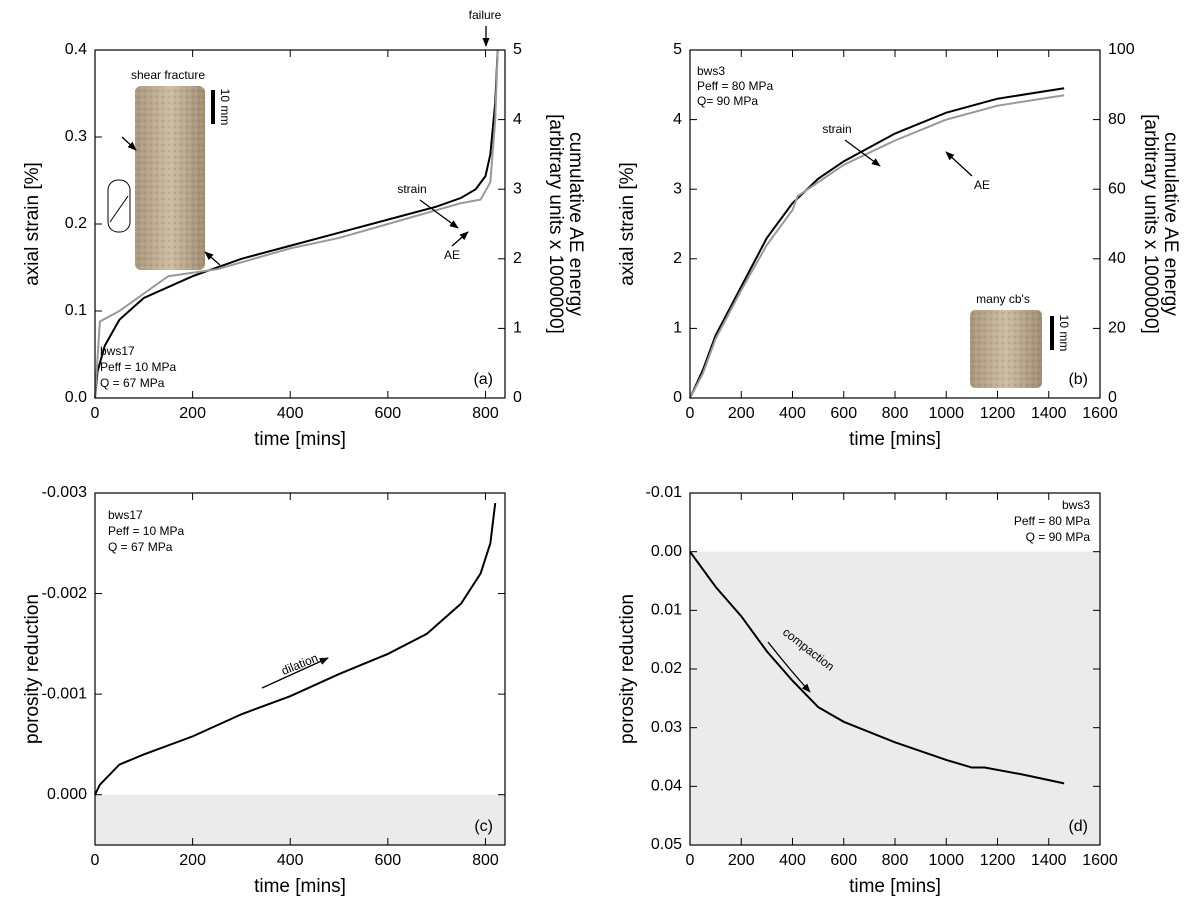  What do you see at coordinates (1117, 258) in the screenshot?
I see `y2-tick-label: 40` at bounding box center [1117, 258].